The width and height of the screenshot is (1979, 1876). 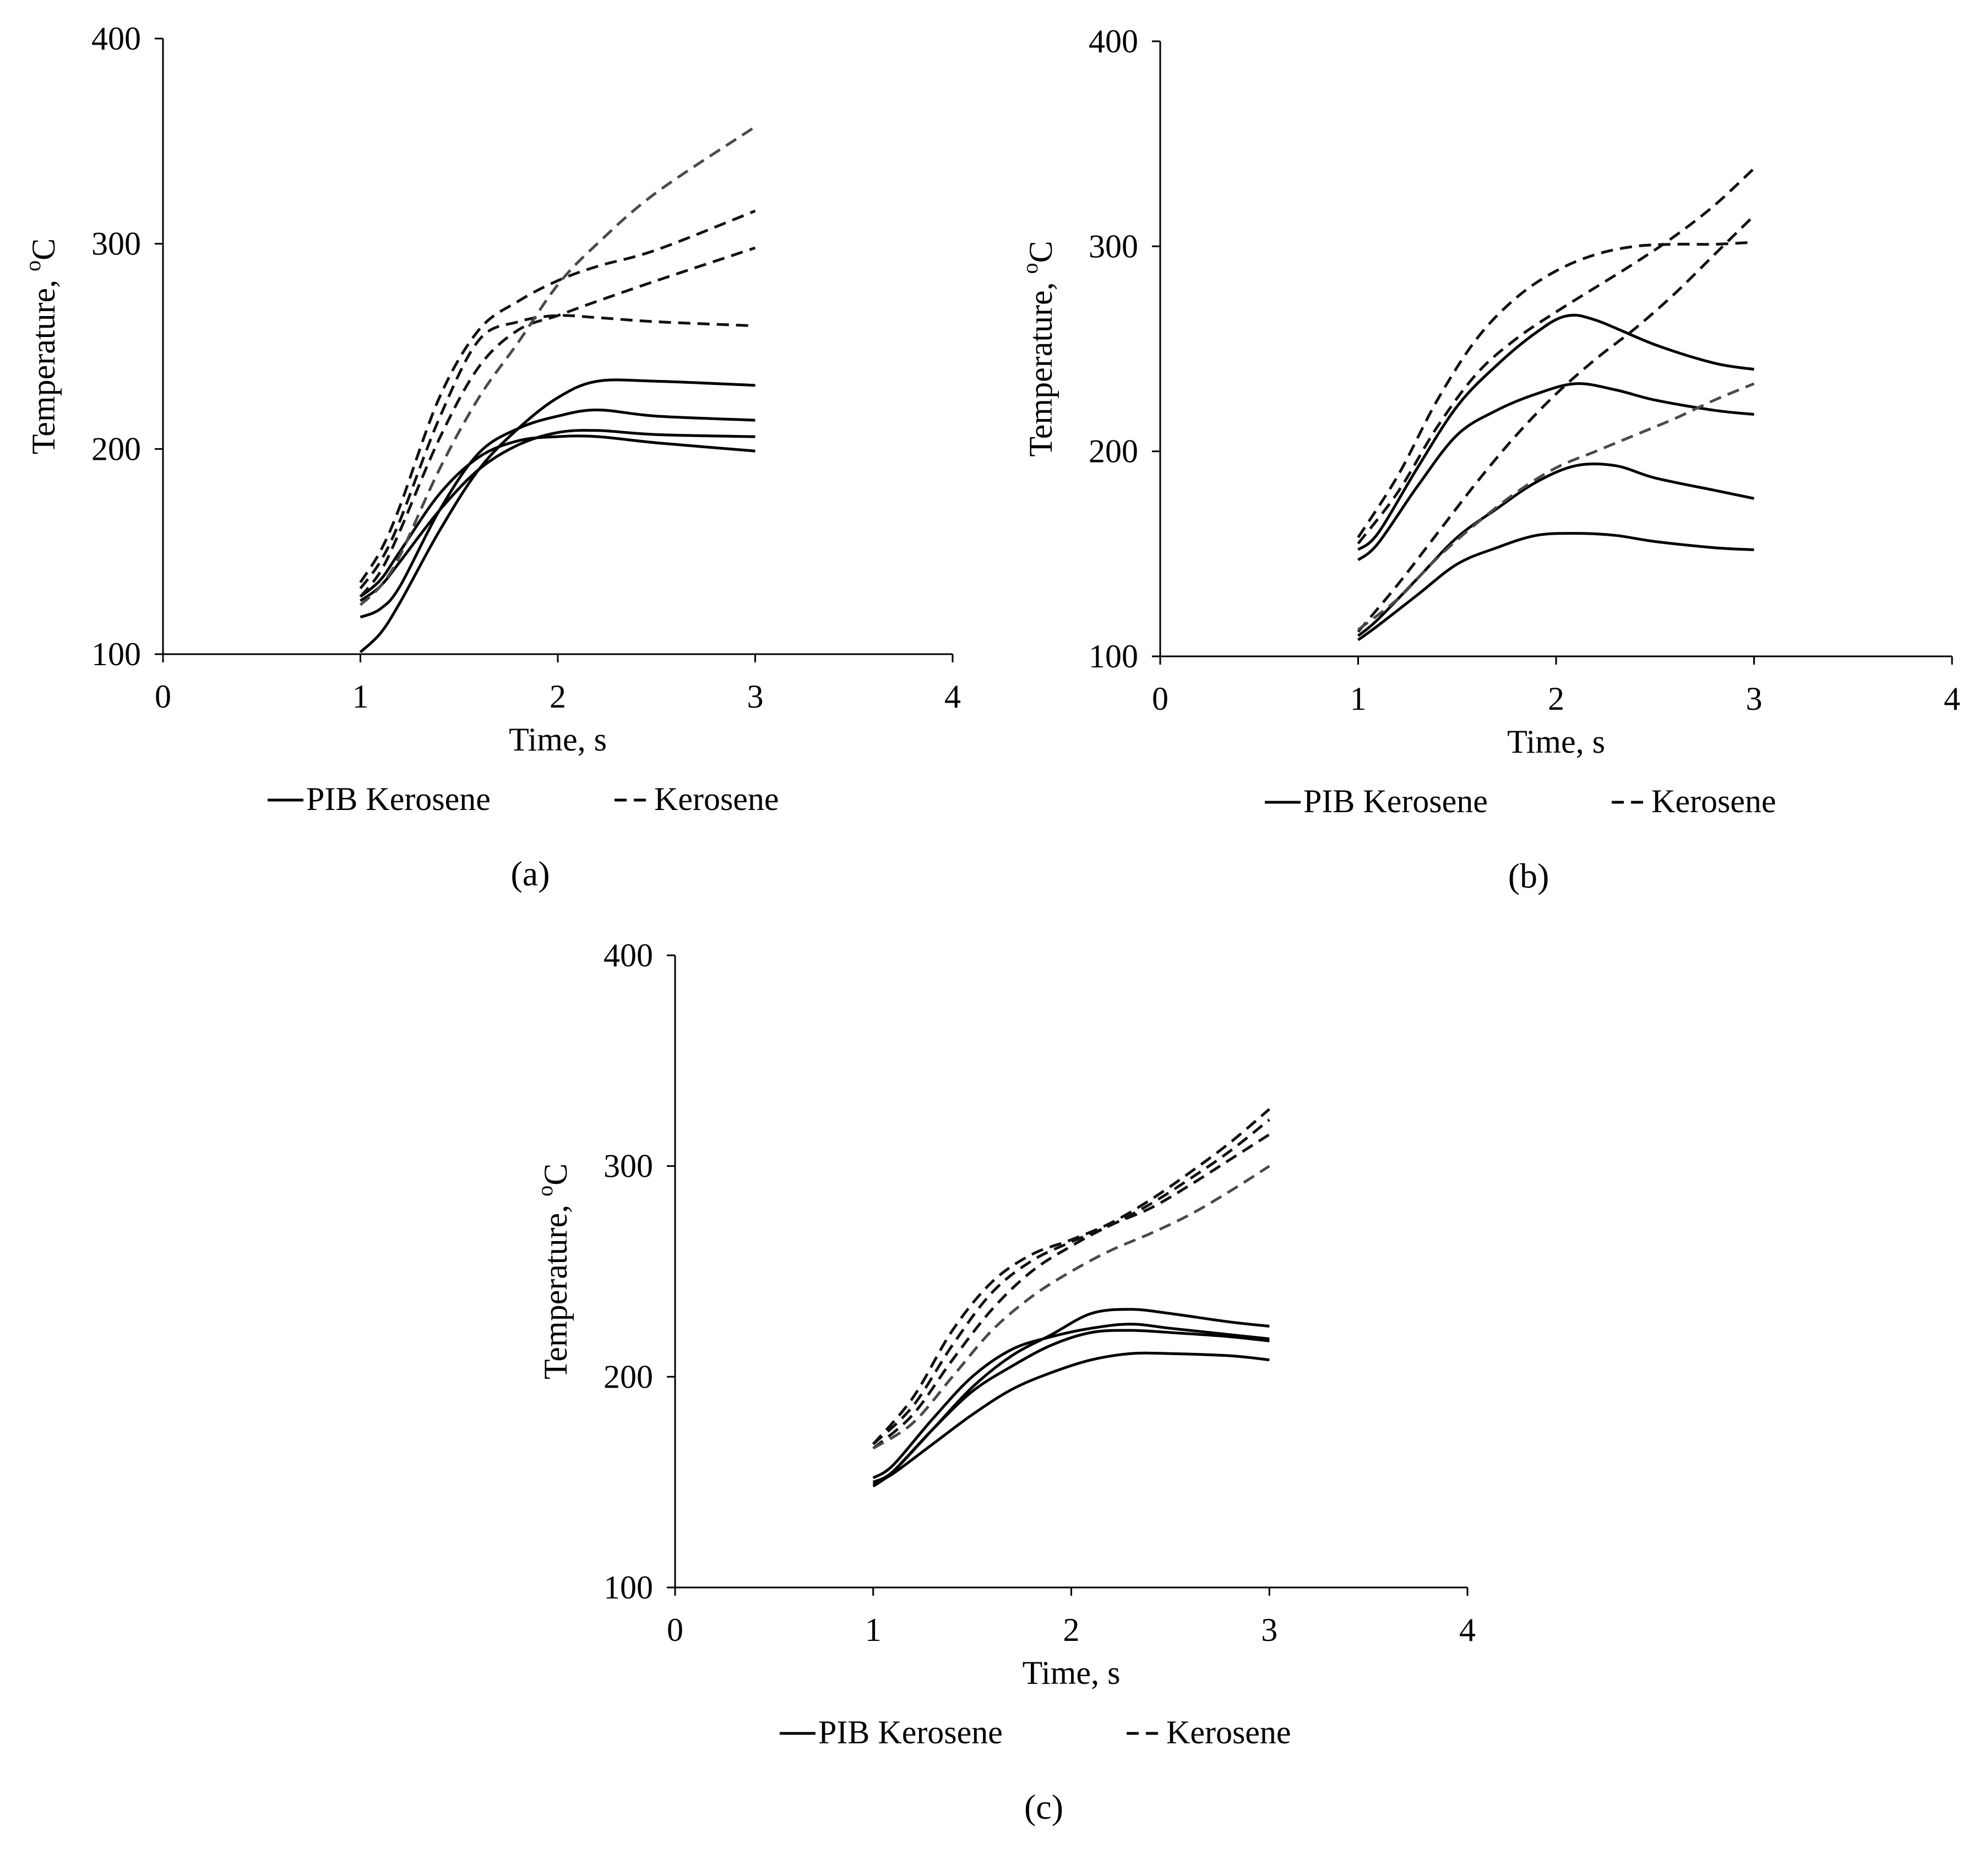 I want to click on panel-label: (b), so click(x=1529, y=875).